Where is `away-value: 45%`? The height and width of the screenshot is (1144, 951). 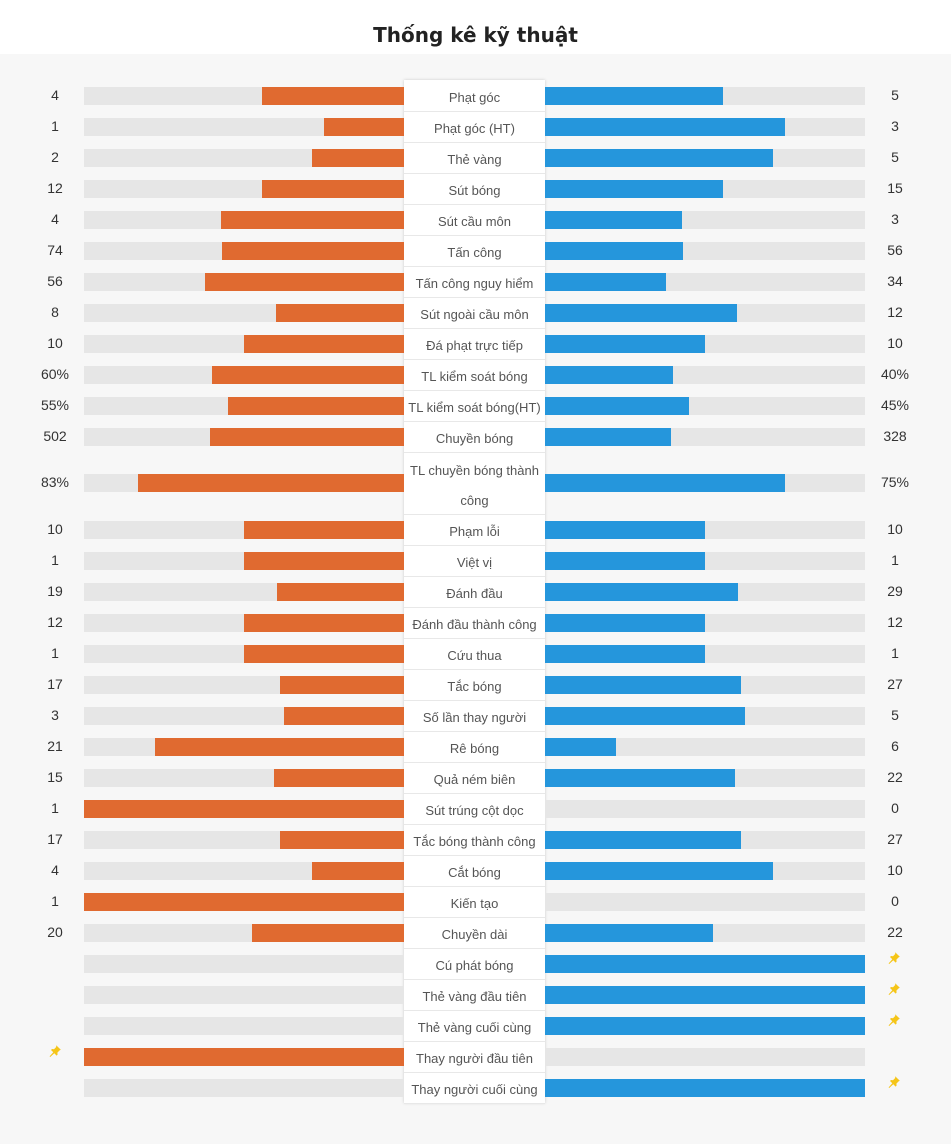 away-value: 45% is located at coordinates (895, 404).